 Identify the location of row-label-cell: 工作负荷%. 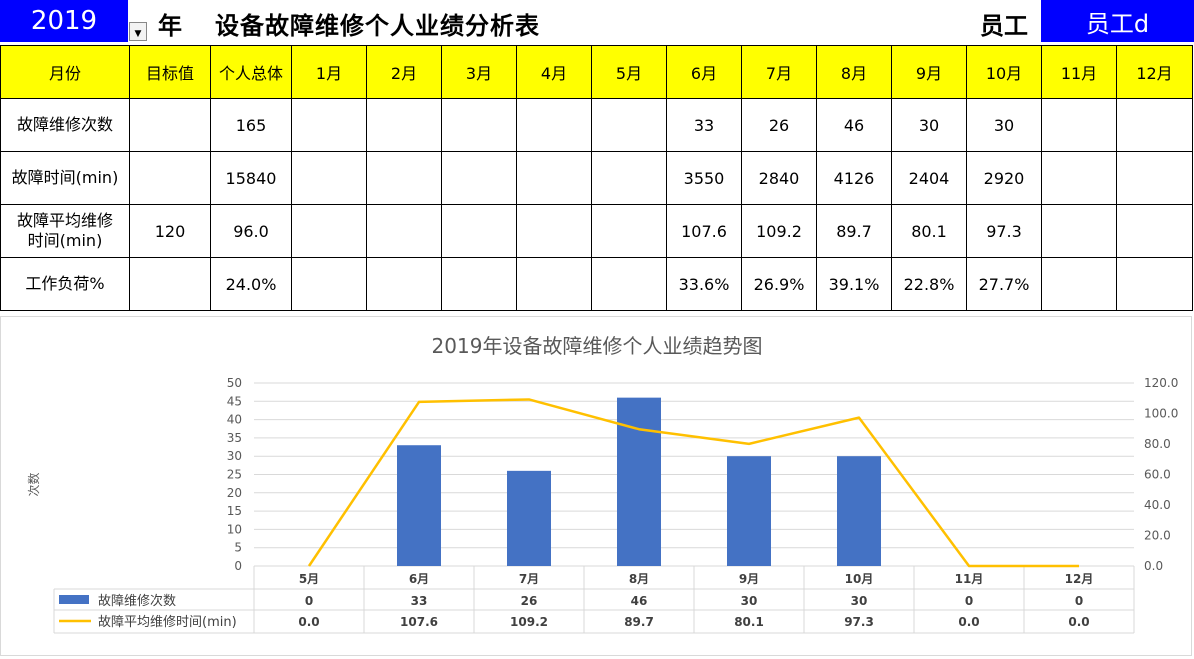
(65, 284).